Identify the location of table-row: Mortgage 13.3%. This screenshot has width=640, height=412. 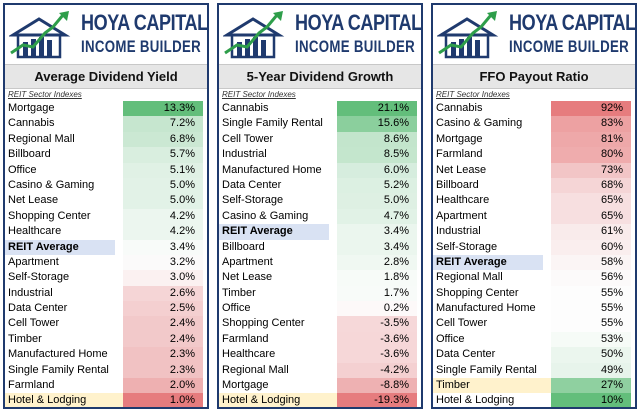
(106, 109).